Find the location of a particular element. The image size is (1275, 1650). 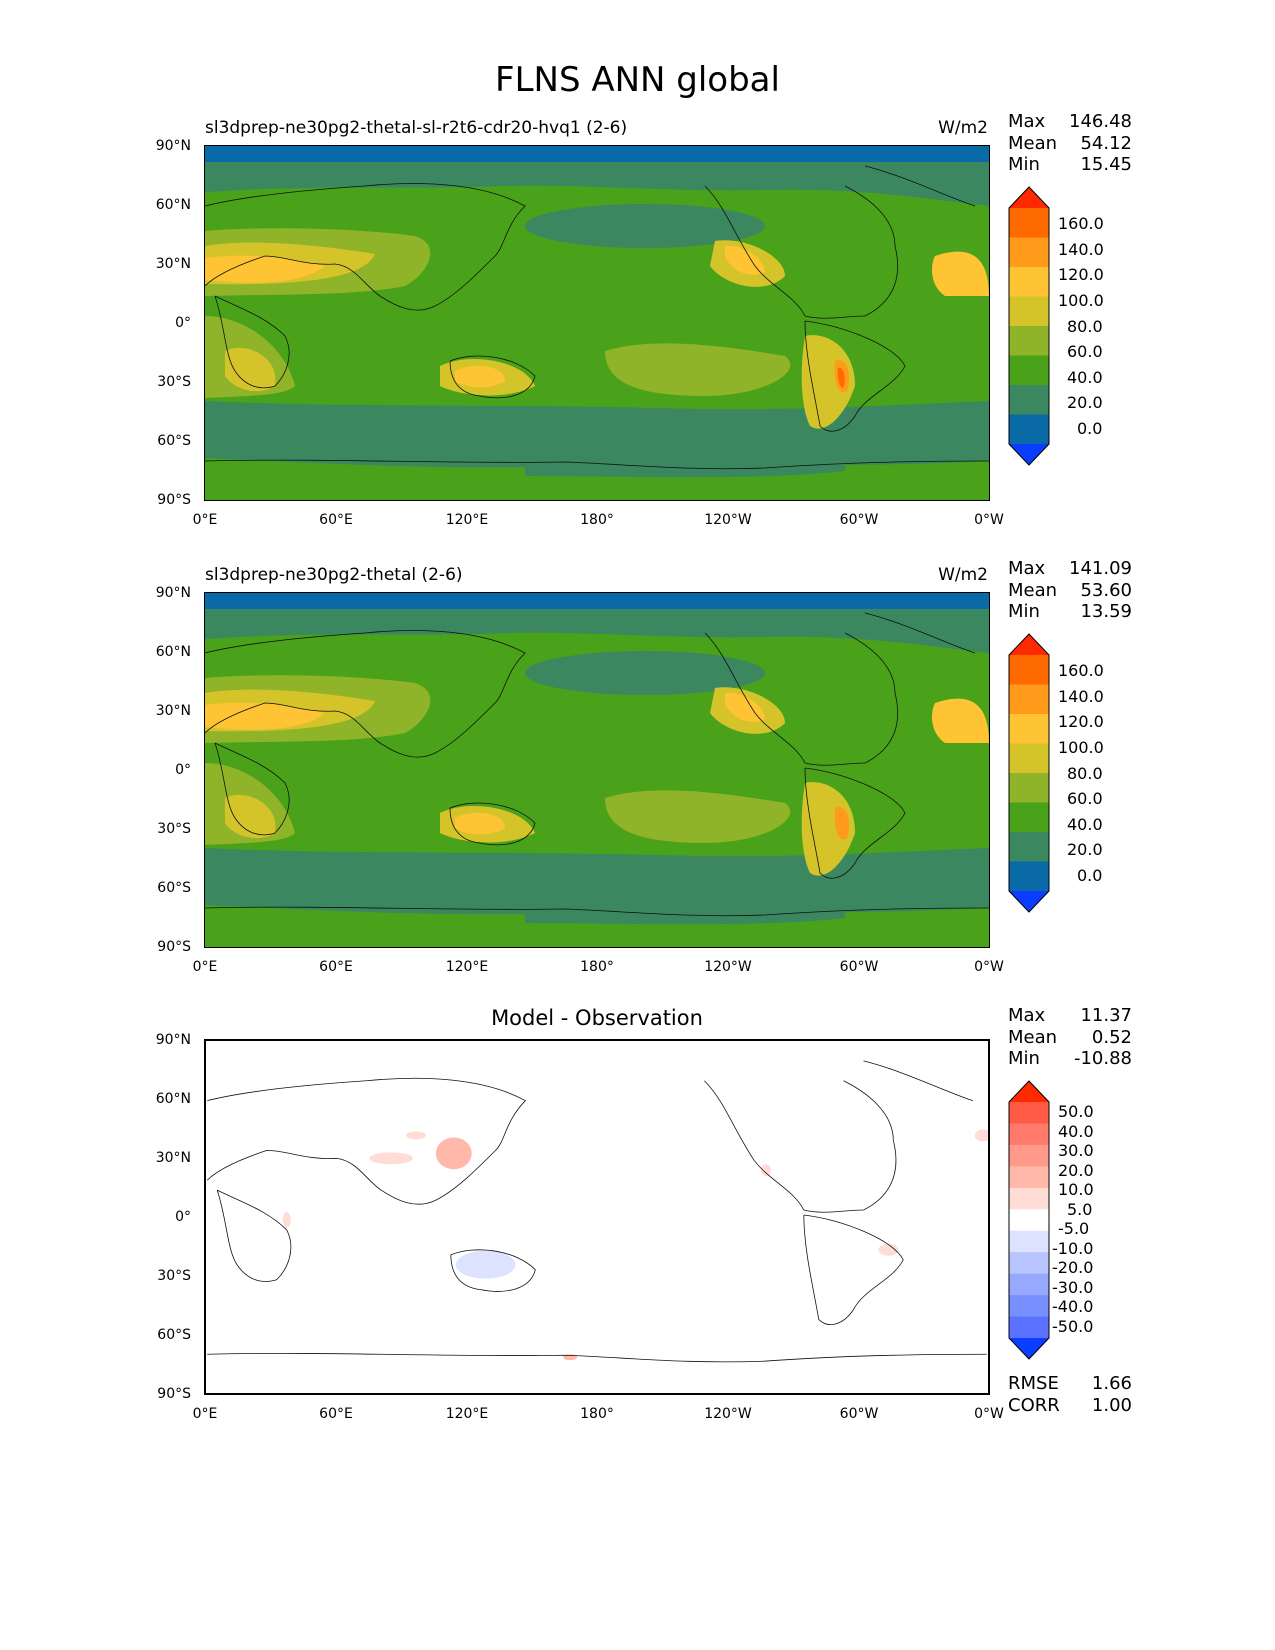

mexico-hot is located at coordinates (745, 707).